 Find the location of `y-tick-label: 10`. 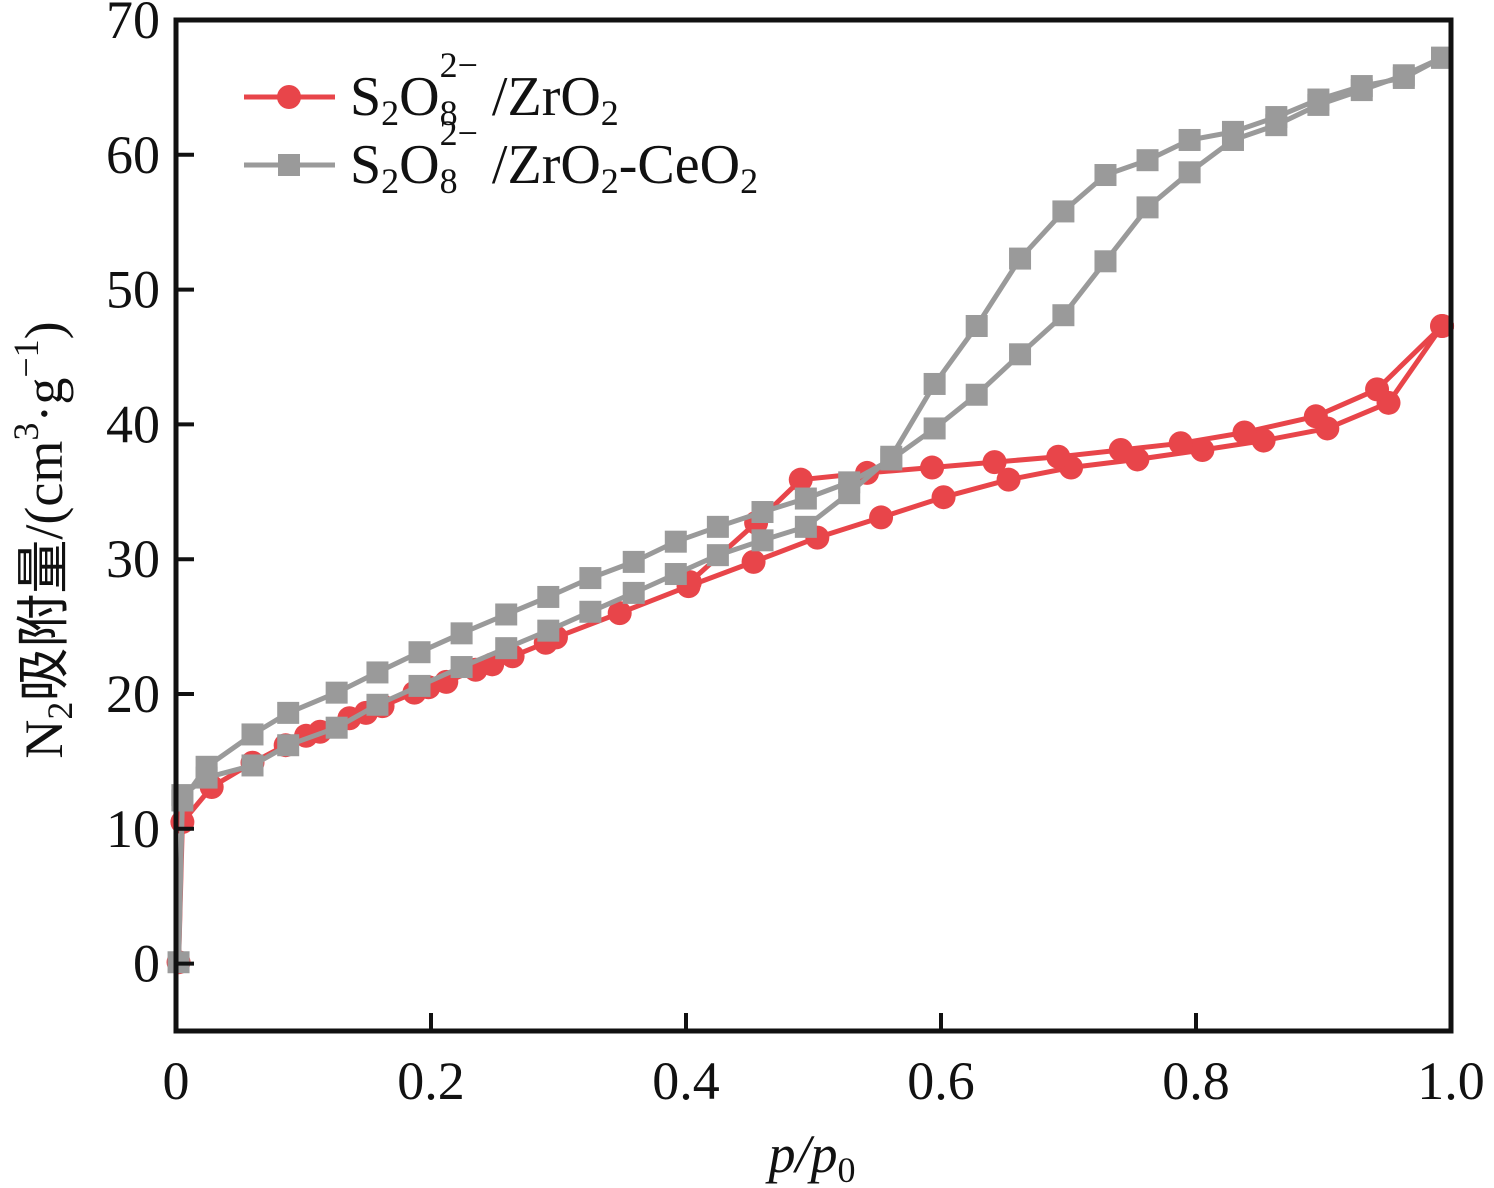

y-tick-label: 10 is located at coordinates (133, 829).